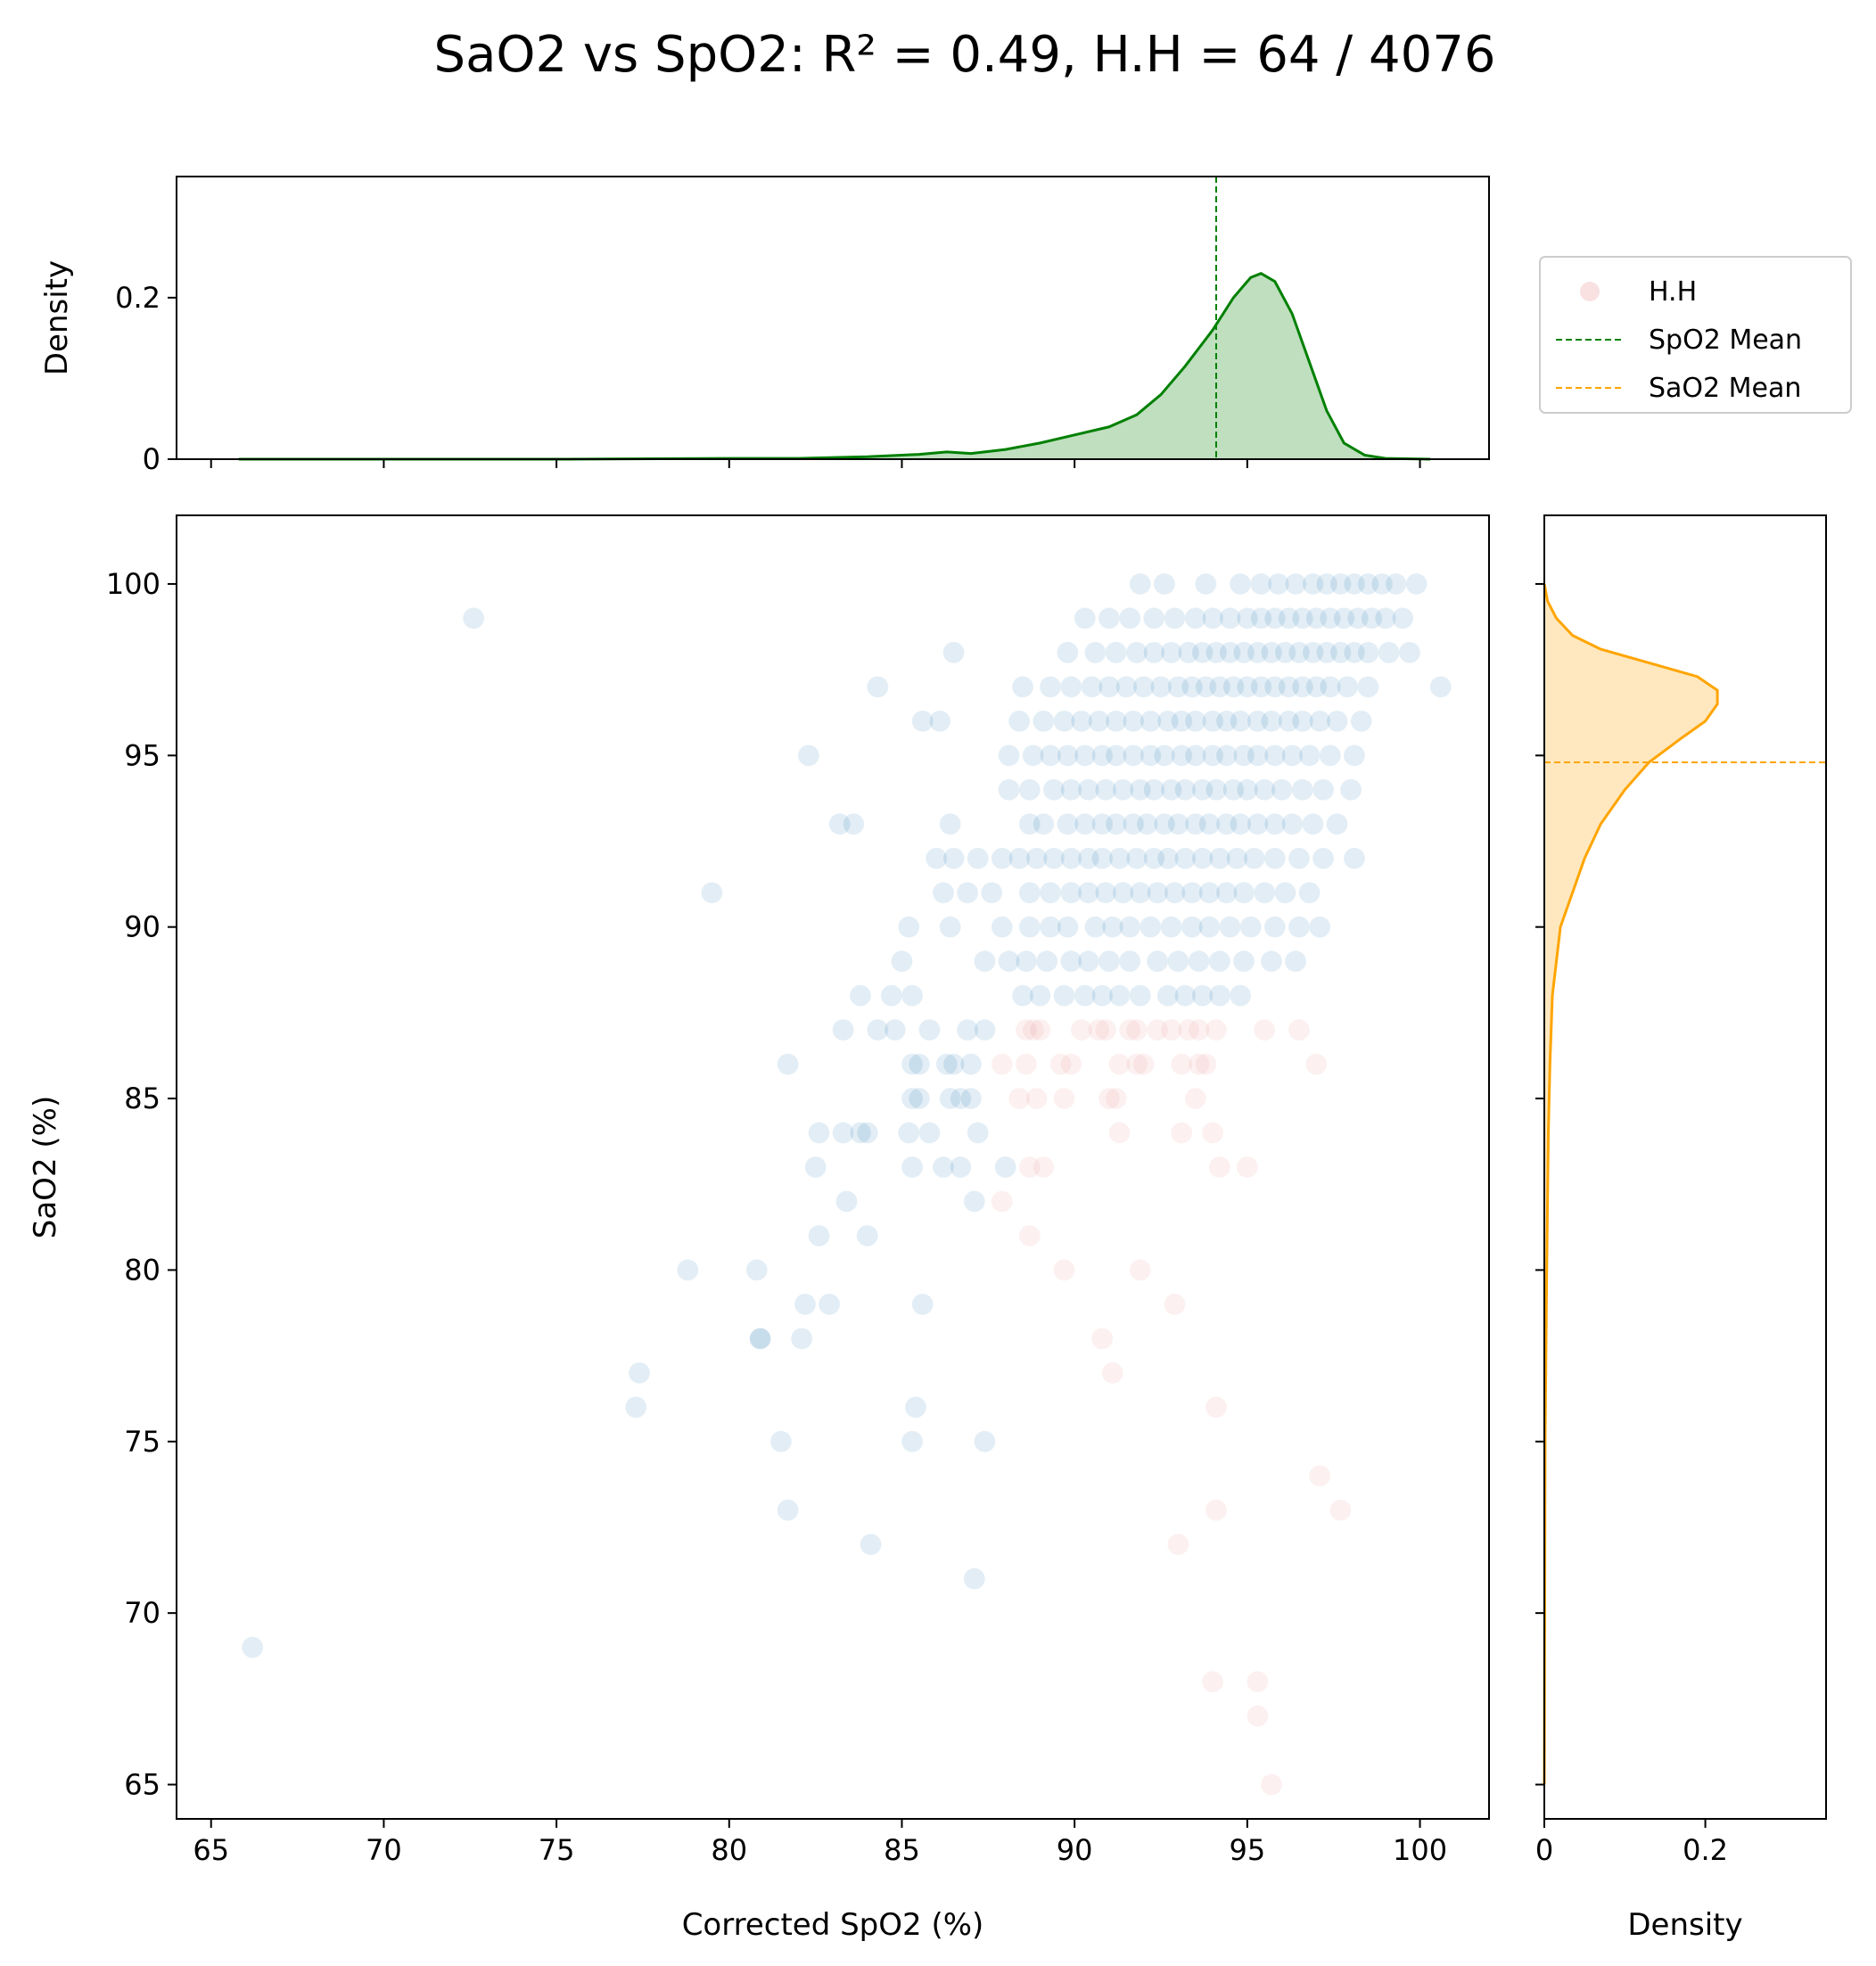  What do you see at coordinates (1673, 292) in the screenshot?
I see `legend-label: H.H` at bounding box center [1673, 292].